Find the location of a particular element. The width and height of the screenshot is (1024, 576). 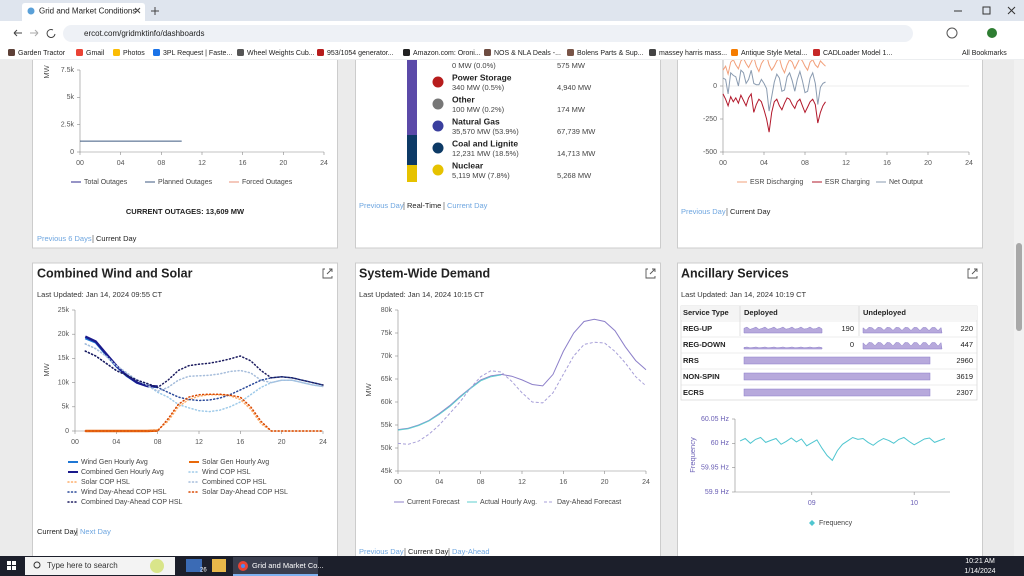

fuel-name: Natural Gas is located at coordinates (476, 121).